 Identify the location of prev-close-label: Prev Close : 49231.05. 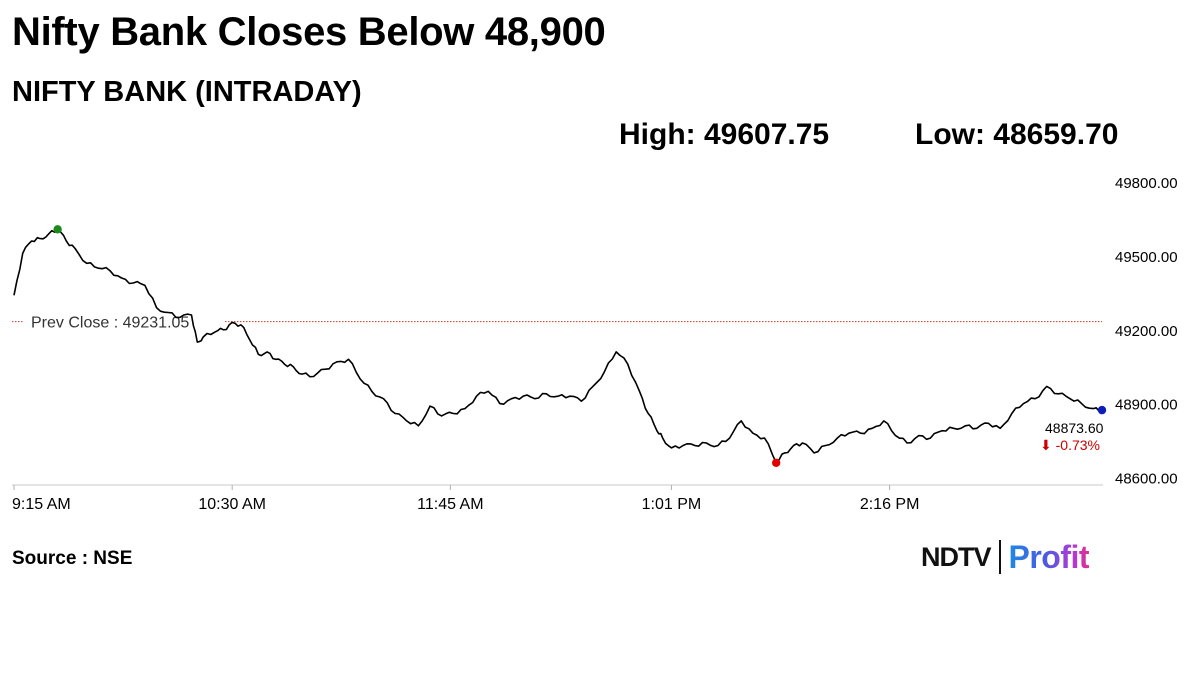
(110, 323).